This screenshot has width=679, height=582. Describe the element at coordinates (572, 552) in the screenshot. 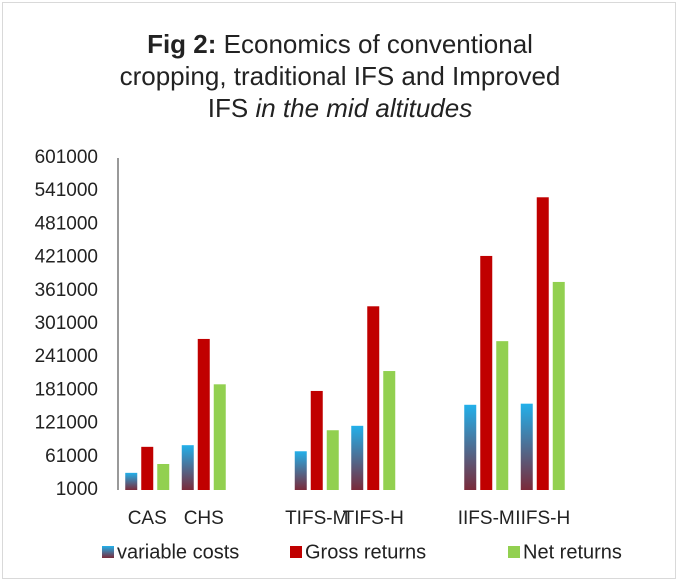

I see `legend-label: Net returns` at that location.